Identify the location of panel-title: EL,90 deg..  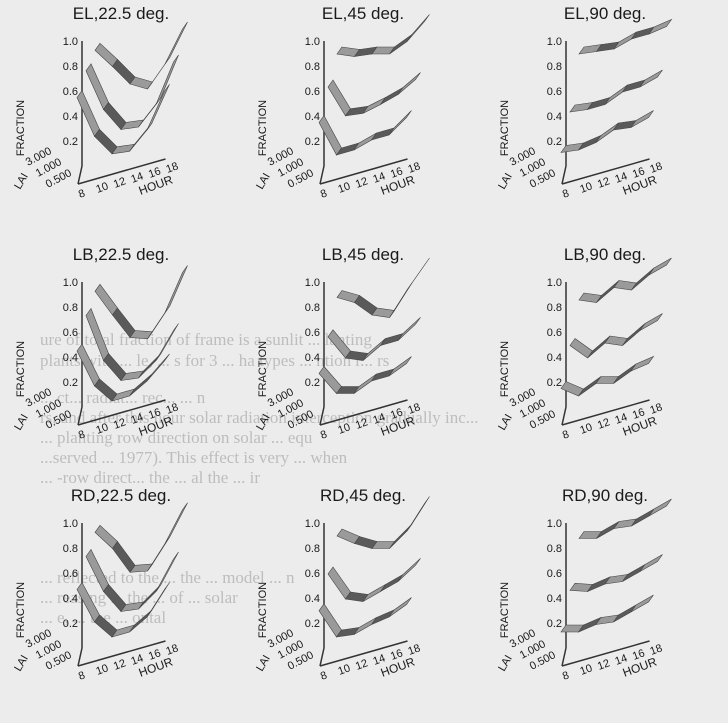
(605, 13).